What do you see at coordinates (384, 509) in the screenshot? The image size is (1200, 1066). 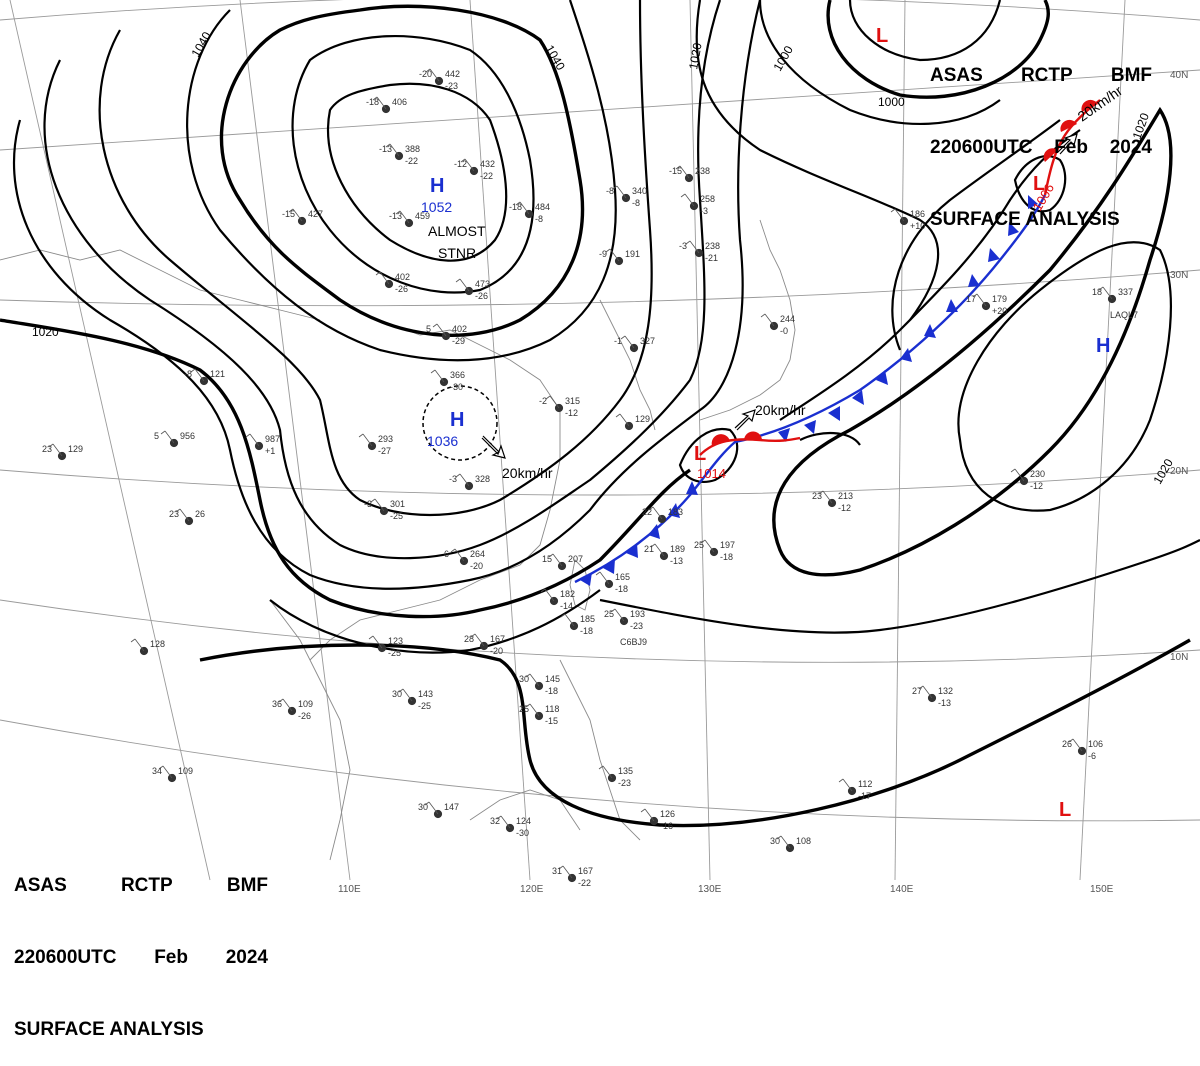 I see `station-plot: -3 301 -25` at bounding box center [384, 509].